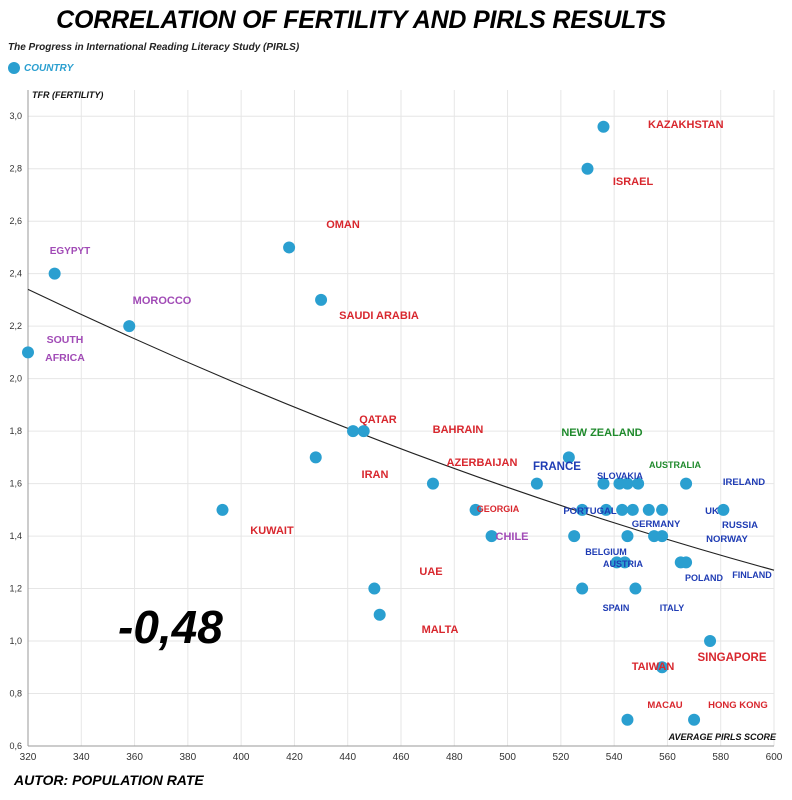 The width and height of the screenshot is (792, 800). I want to click on country-label: EGYPYT, so click(70, 251).